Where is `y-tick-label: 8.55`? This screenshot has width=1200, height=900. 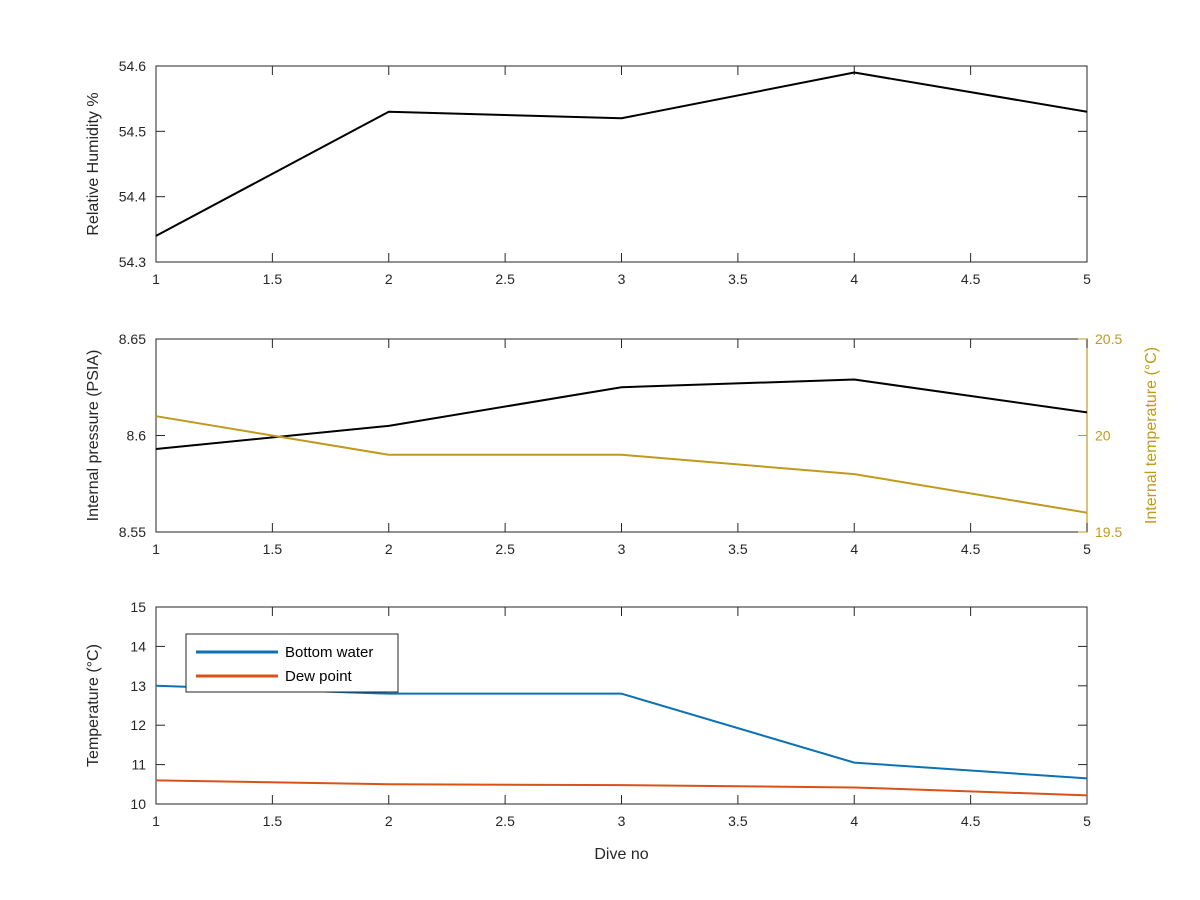
y-tick-label: 8.55 is located at coordinates (132, 532).